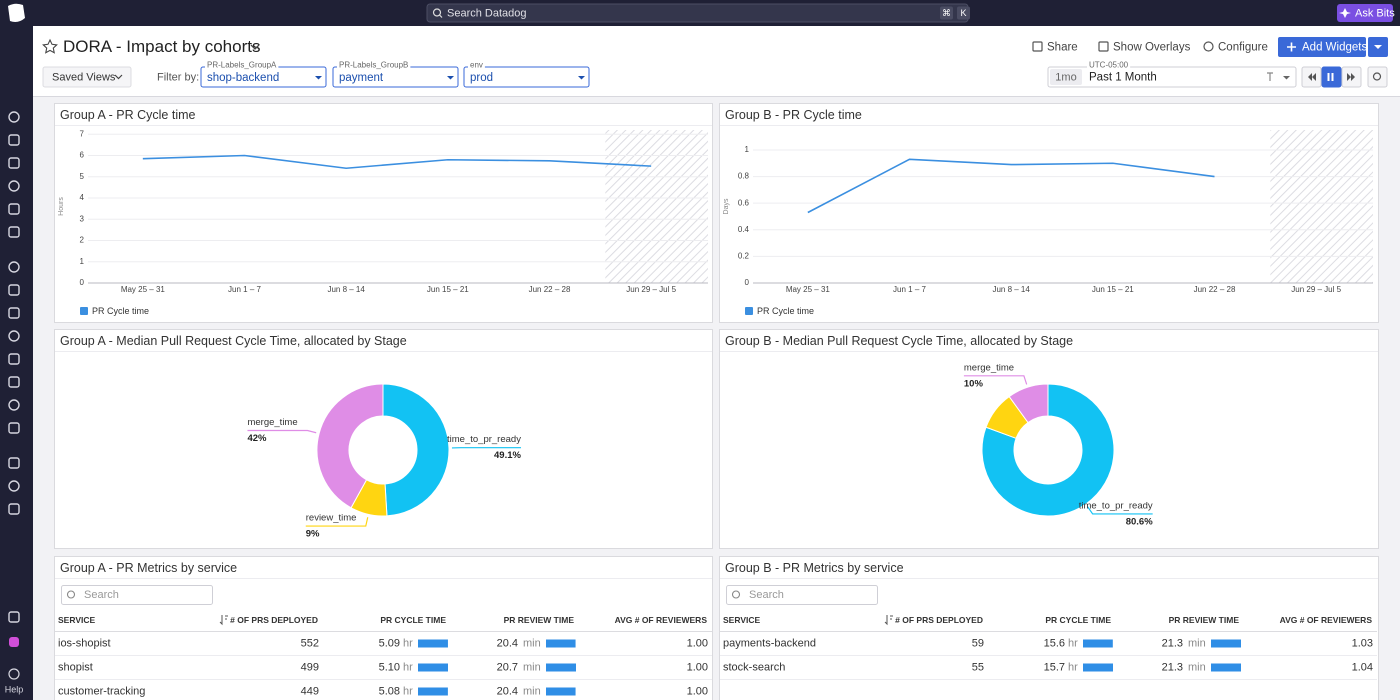 This screenshot has height=700, width=1400. What do you see at coordinates (82, 282) in the screenshot?
I see `y-tick-label: 0` at bounding box center [82, 282].